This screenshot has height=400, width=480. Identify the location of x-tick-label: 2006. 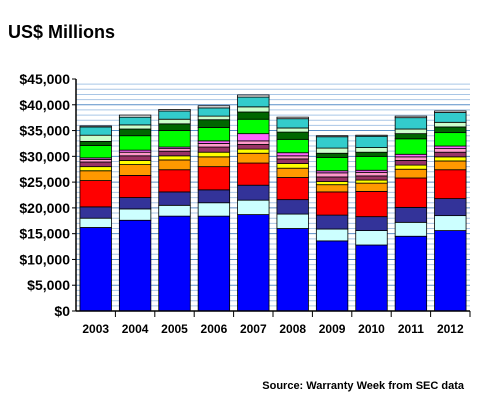
(214, 329).